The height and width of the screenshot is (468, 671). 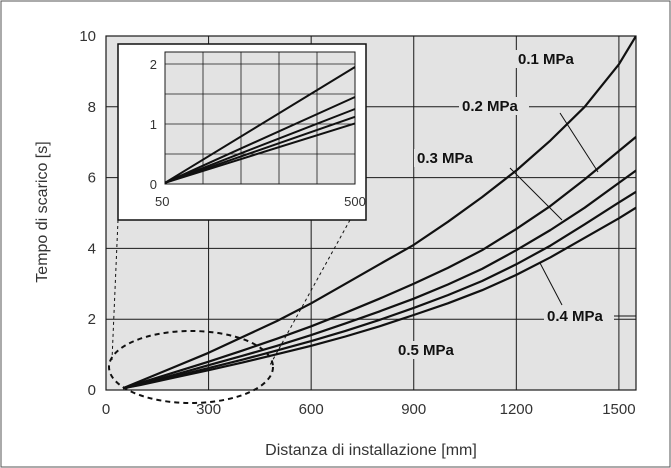 I want to click on inset-y-tick-label: 2, so click(x=153, y=64).